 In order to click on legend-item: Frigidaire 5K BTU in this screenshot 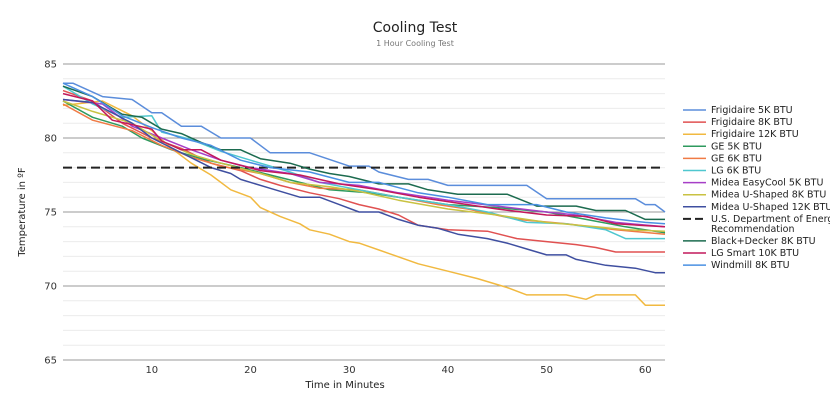, I will do `click(738, 110)`.